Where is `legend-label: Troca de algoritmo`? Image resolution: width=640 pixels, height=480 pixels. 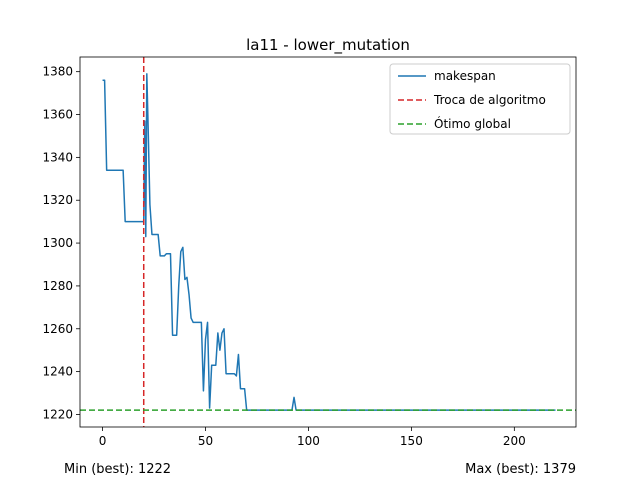
legend-label: Troca de algoritmo is located at coordinates (489, 100).